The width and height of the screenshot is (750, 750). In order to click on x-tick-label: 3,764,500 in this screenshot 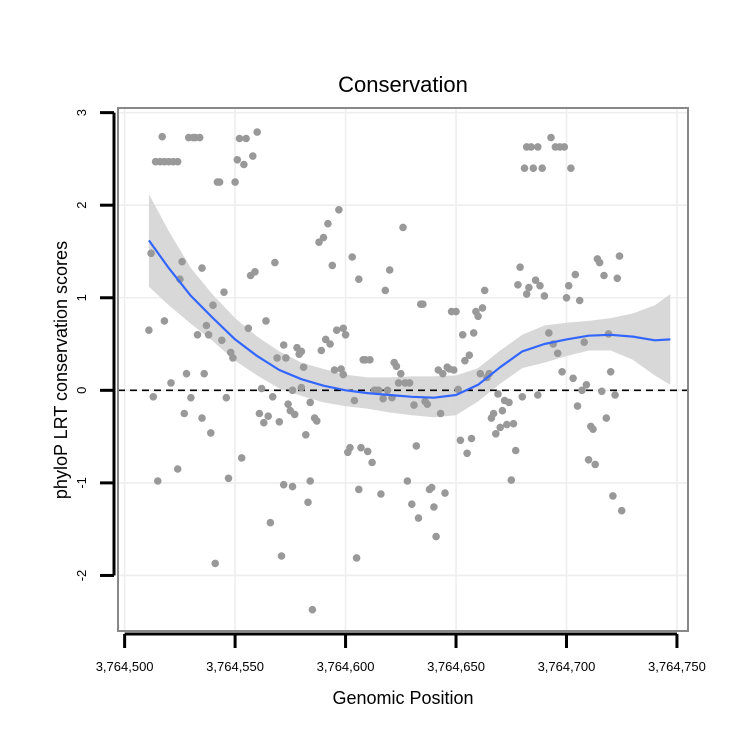, I will do `click(125, 666)`.